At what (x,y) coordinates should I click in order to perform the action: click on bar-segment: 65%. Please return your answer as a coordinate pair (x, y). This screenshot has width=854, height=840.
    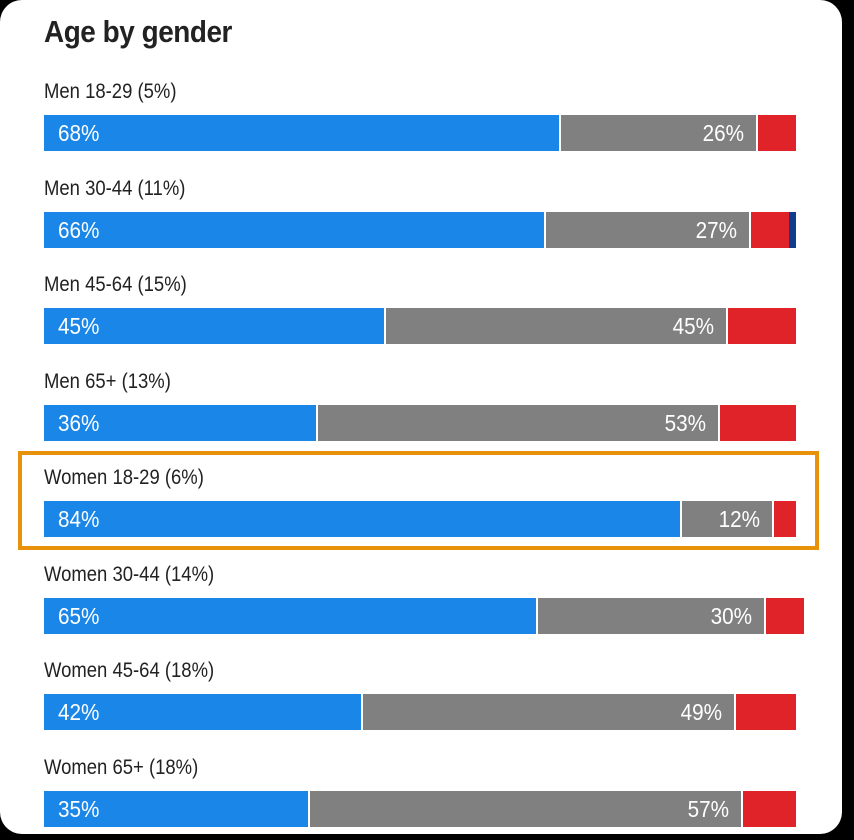
    Looking at the image, I should click on (291, 615).